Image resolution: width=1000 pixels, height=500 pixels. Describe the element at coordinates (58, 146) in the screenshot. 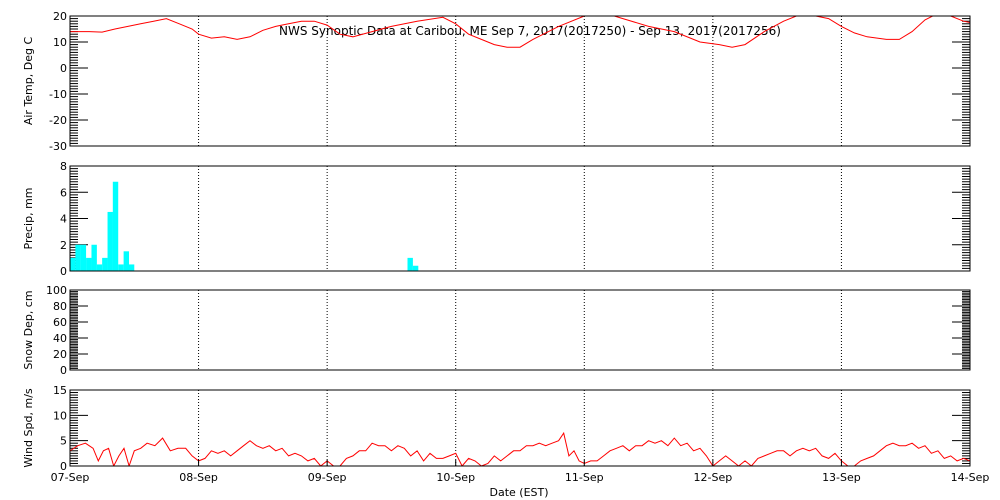

I see `y-tick-label: -30` at that location.